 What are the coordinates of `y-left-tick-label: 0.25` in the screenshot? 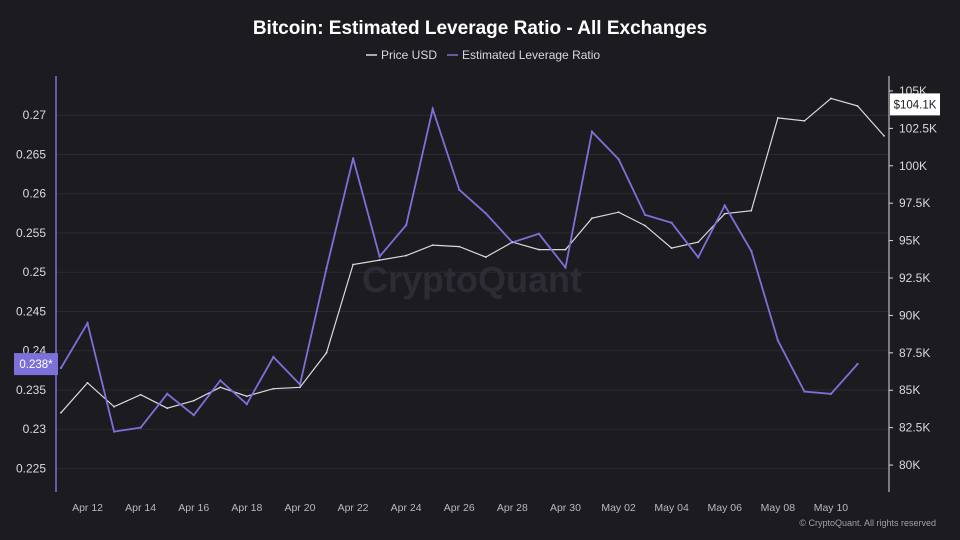 It's located at (35, 272).